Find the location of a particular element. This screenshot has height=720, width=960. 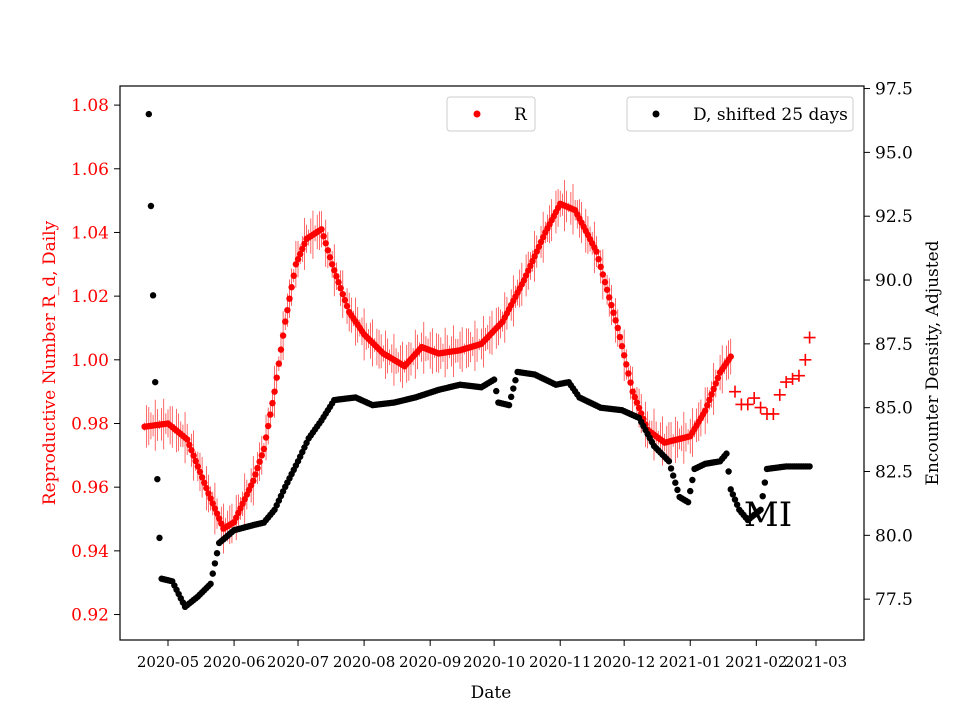

x-tick-label: 2021-01 is located at coordinates (690, 662).